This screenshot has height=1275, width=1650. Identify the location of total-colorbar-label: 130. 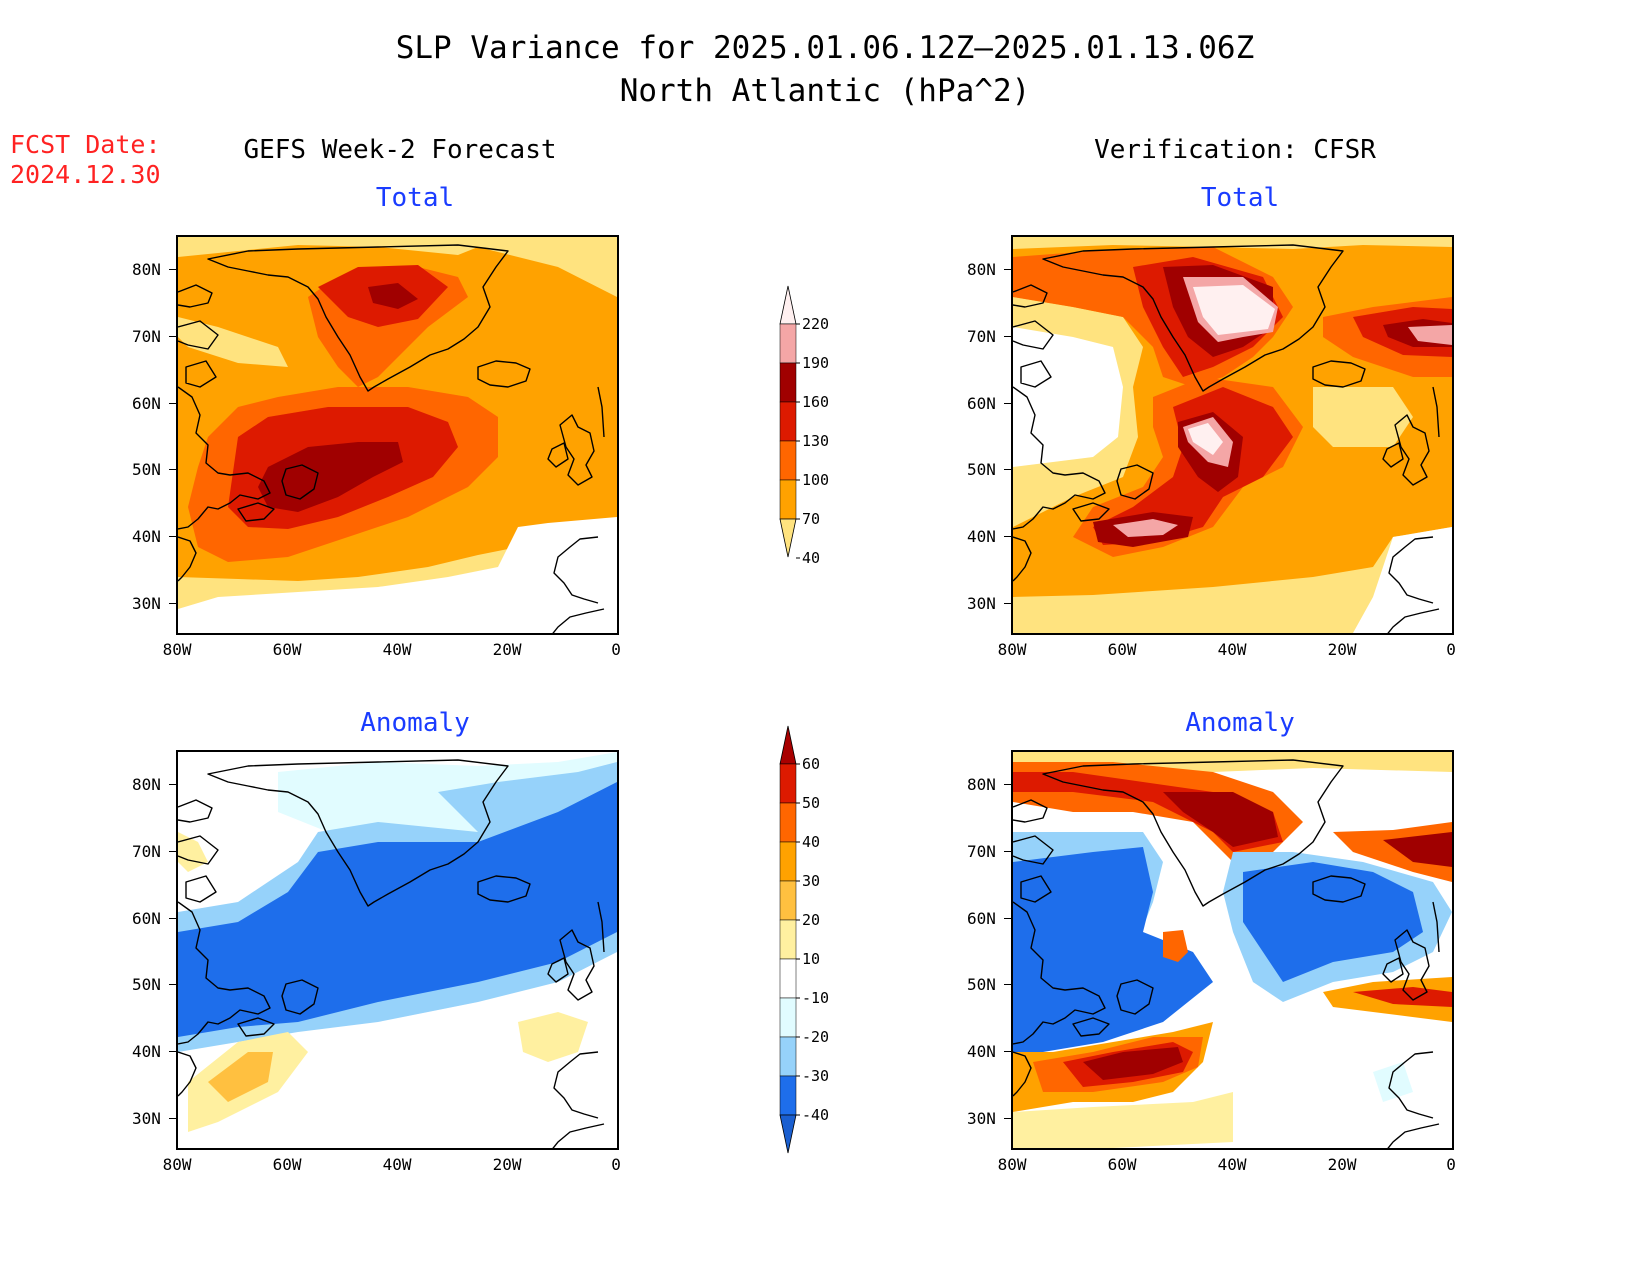
(816, 441).